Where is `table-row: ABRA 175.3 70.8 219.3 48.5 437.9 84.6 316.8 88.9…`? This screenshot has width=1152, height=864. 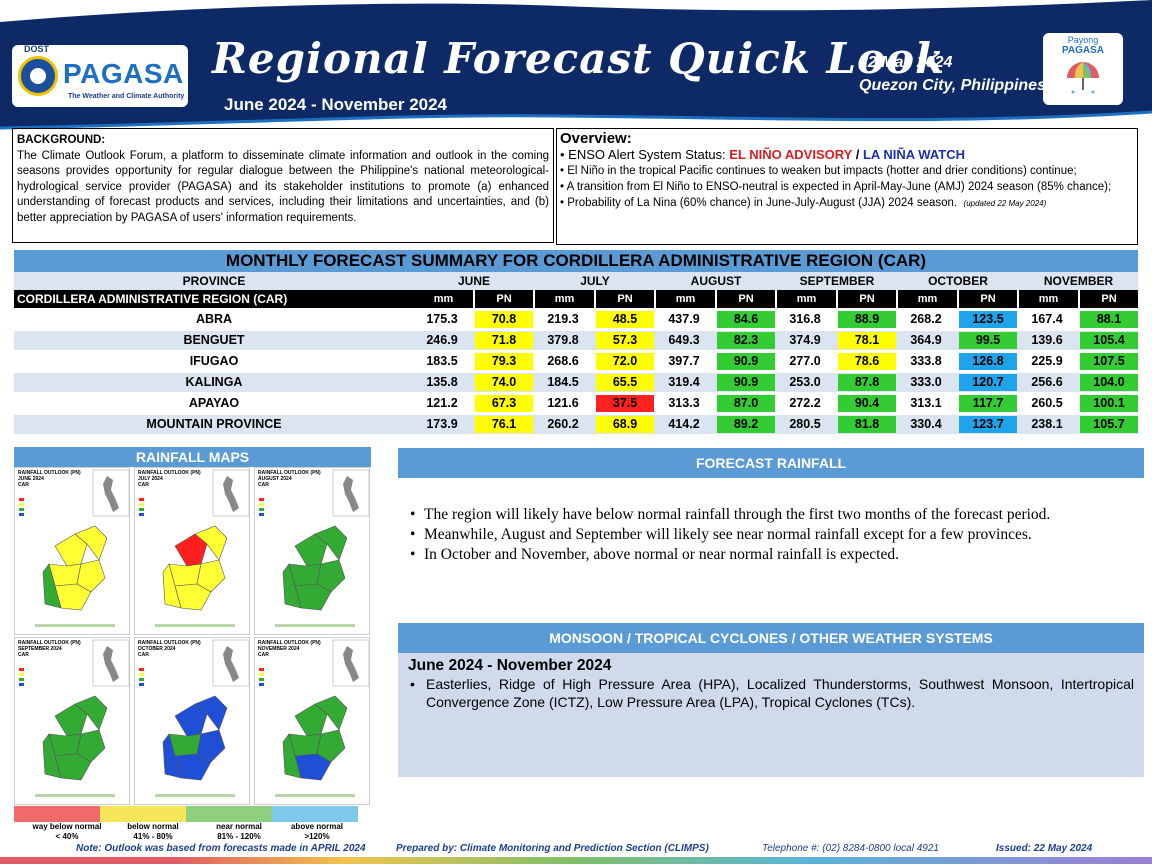
table-row: ABRA 175.3 70.8 219.3 48.5 437.9 84.6 316.8 88.9… is located at coordinates (576, 319).